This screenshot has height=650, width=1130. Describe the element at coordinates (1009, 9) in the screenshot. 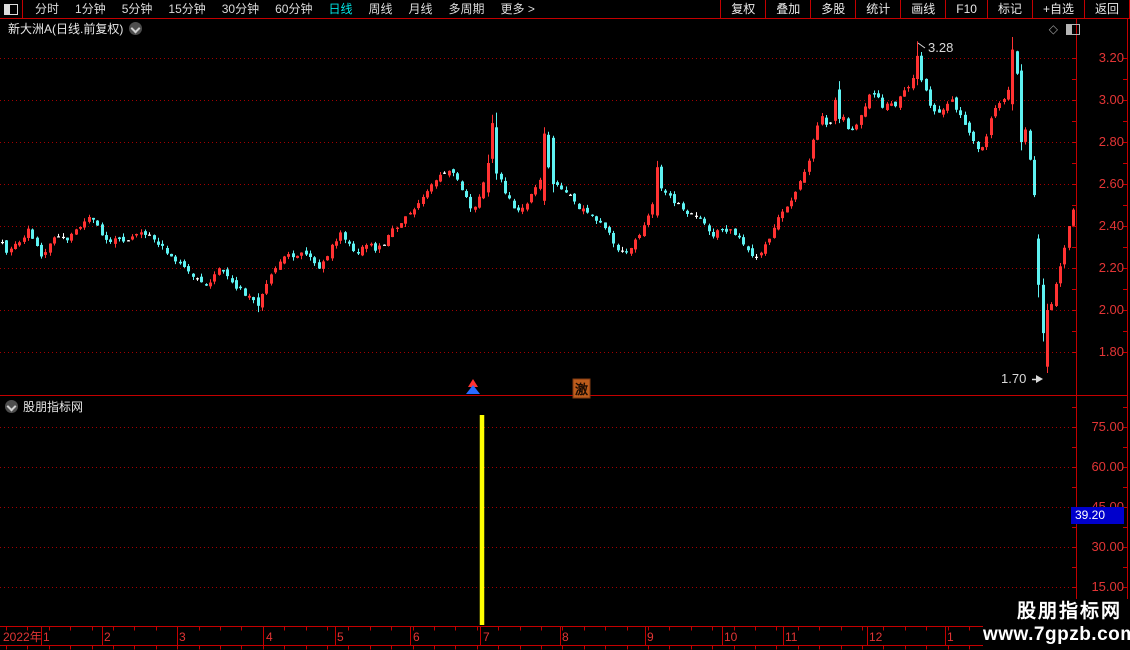

I see `toolbar-item-right-6: 标记` at that location.